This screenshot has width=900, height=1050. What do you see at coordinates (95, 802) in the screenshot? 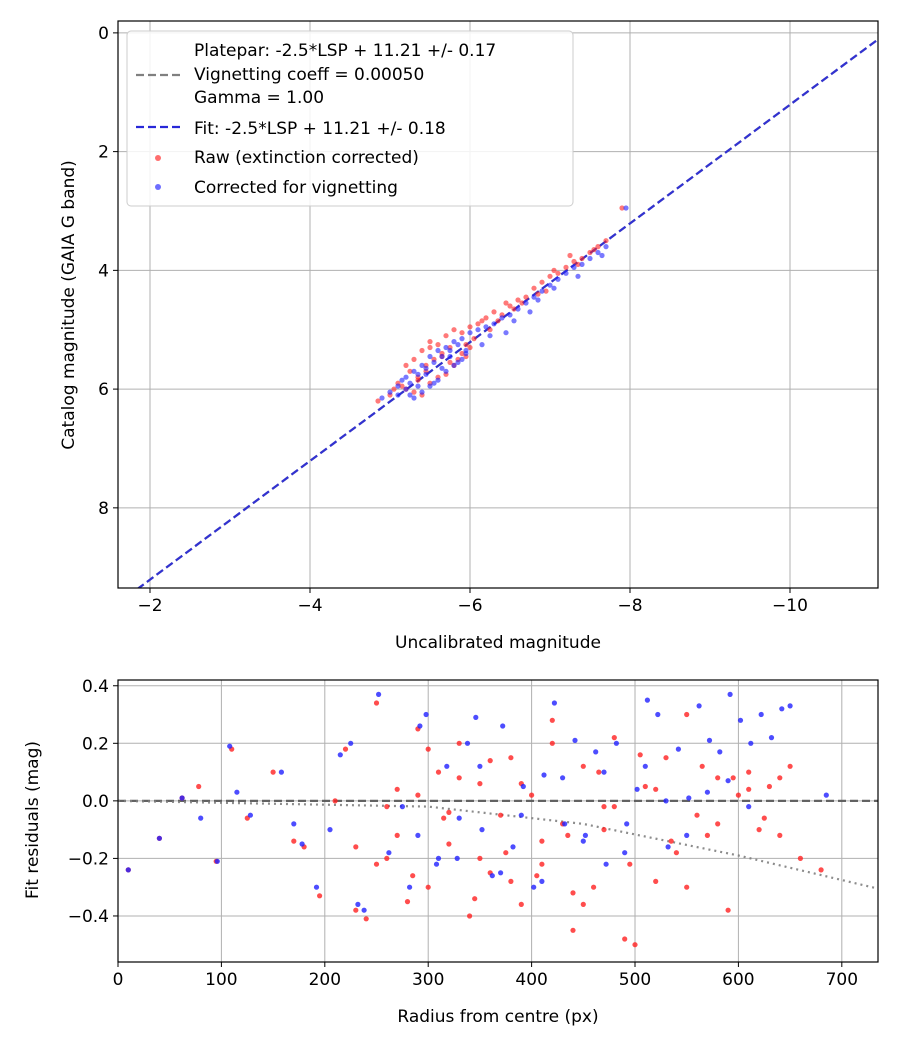
I see `y-tick-label: 0.0` at bounding box center [95, 802].